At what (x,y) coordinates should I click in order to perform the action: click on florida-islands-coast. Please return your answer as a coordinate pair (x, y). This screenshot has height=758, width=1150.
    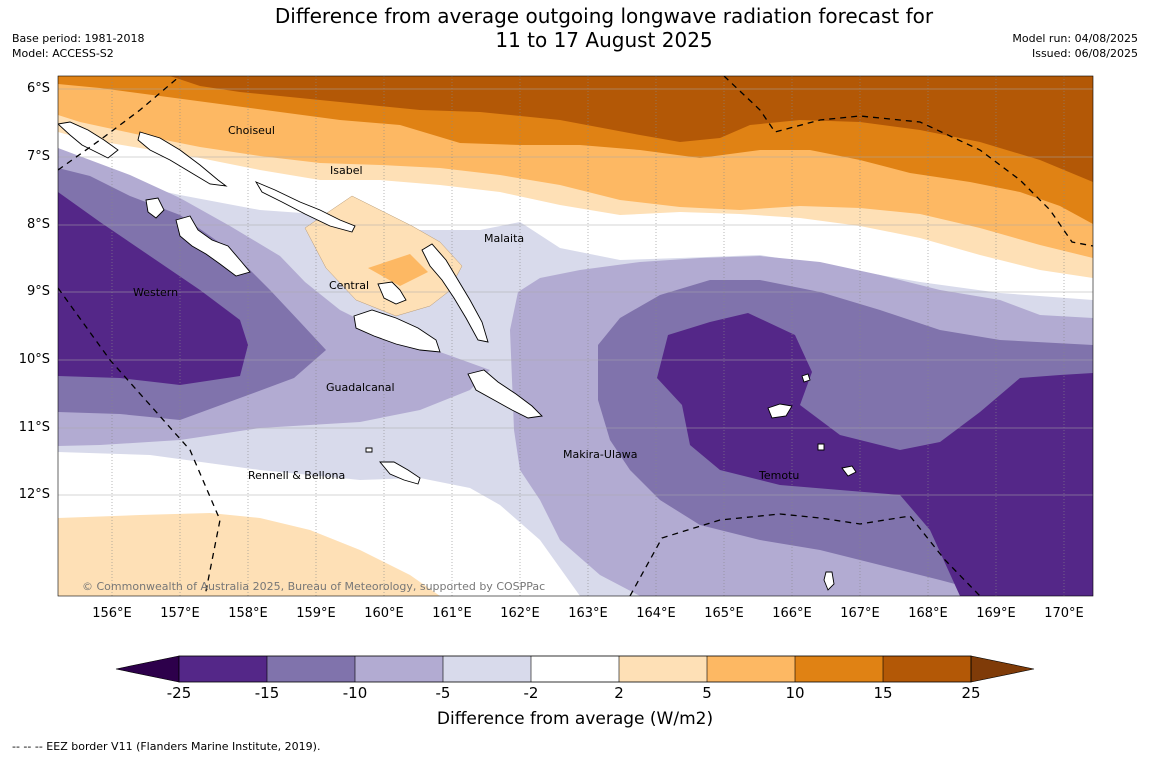
    Looking at the image, I should click on (392, 293).